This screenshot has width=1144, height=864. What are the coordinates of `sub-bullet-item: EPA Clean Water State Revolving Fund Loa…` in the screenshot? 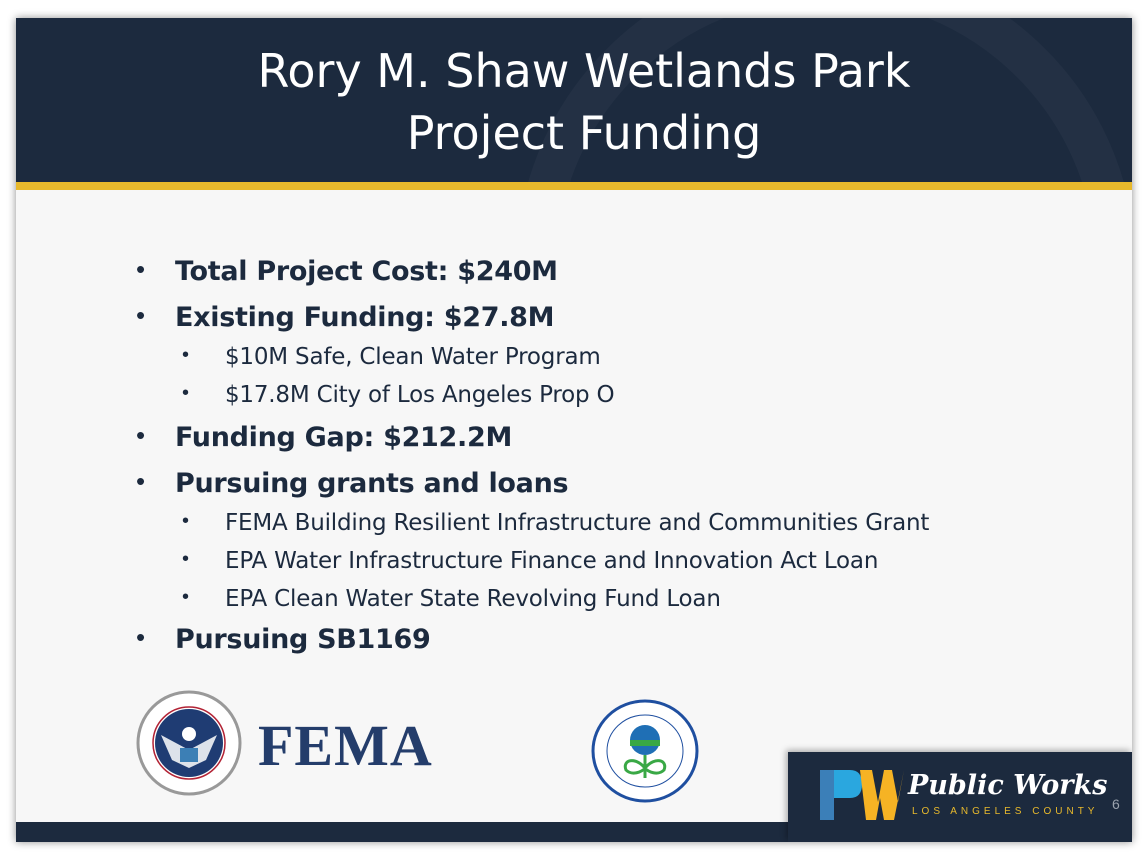 It's located at (473, 599).